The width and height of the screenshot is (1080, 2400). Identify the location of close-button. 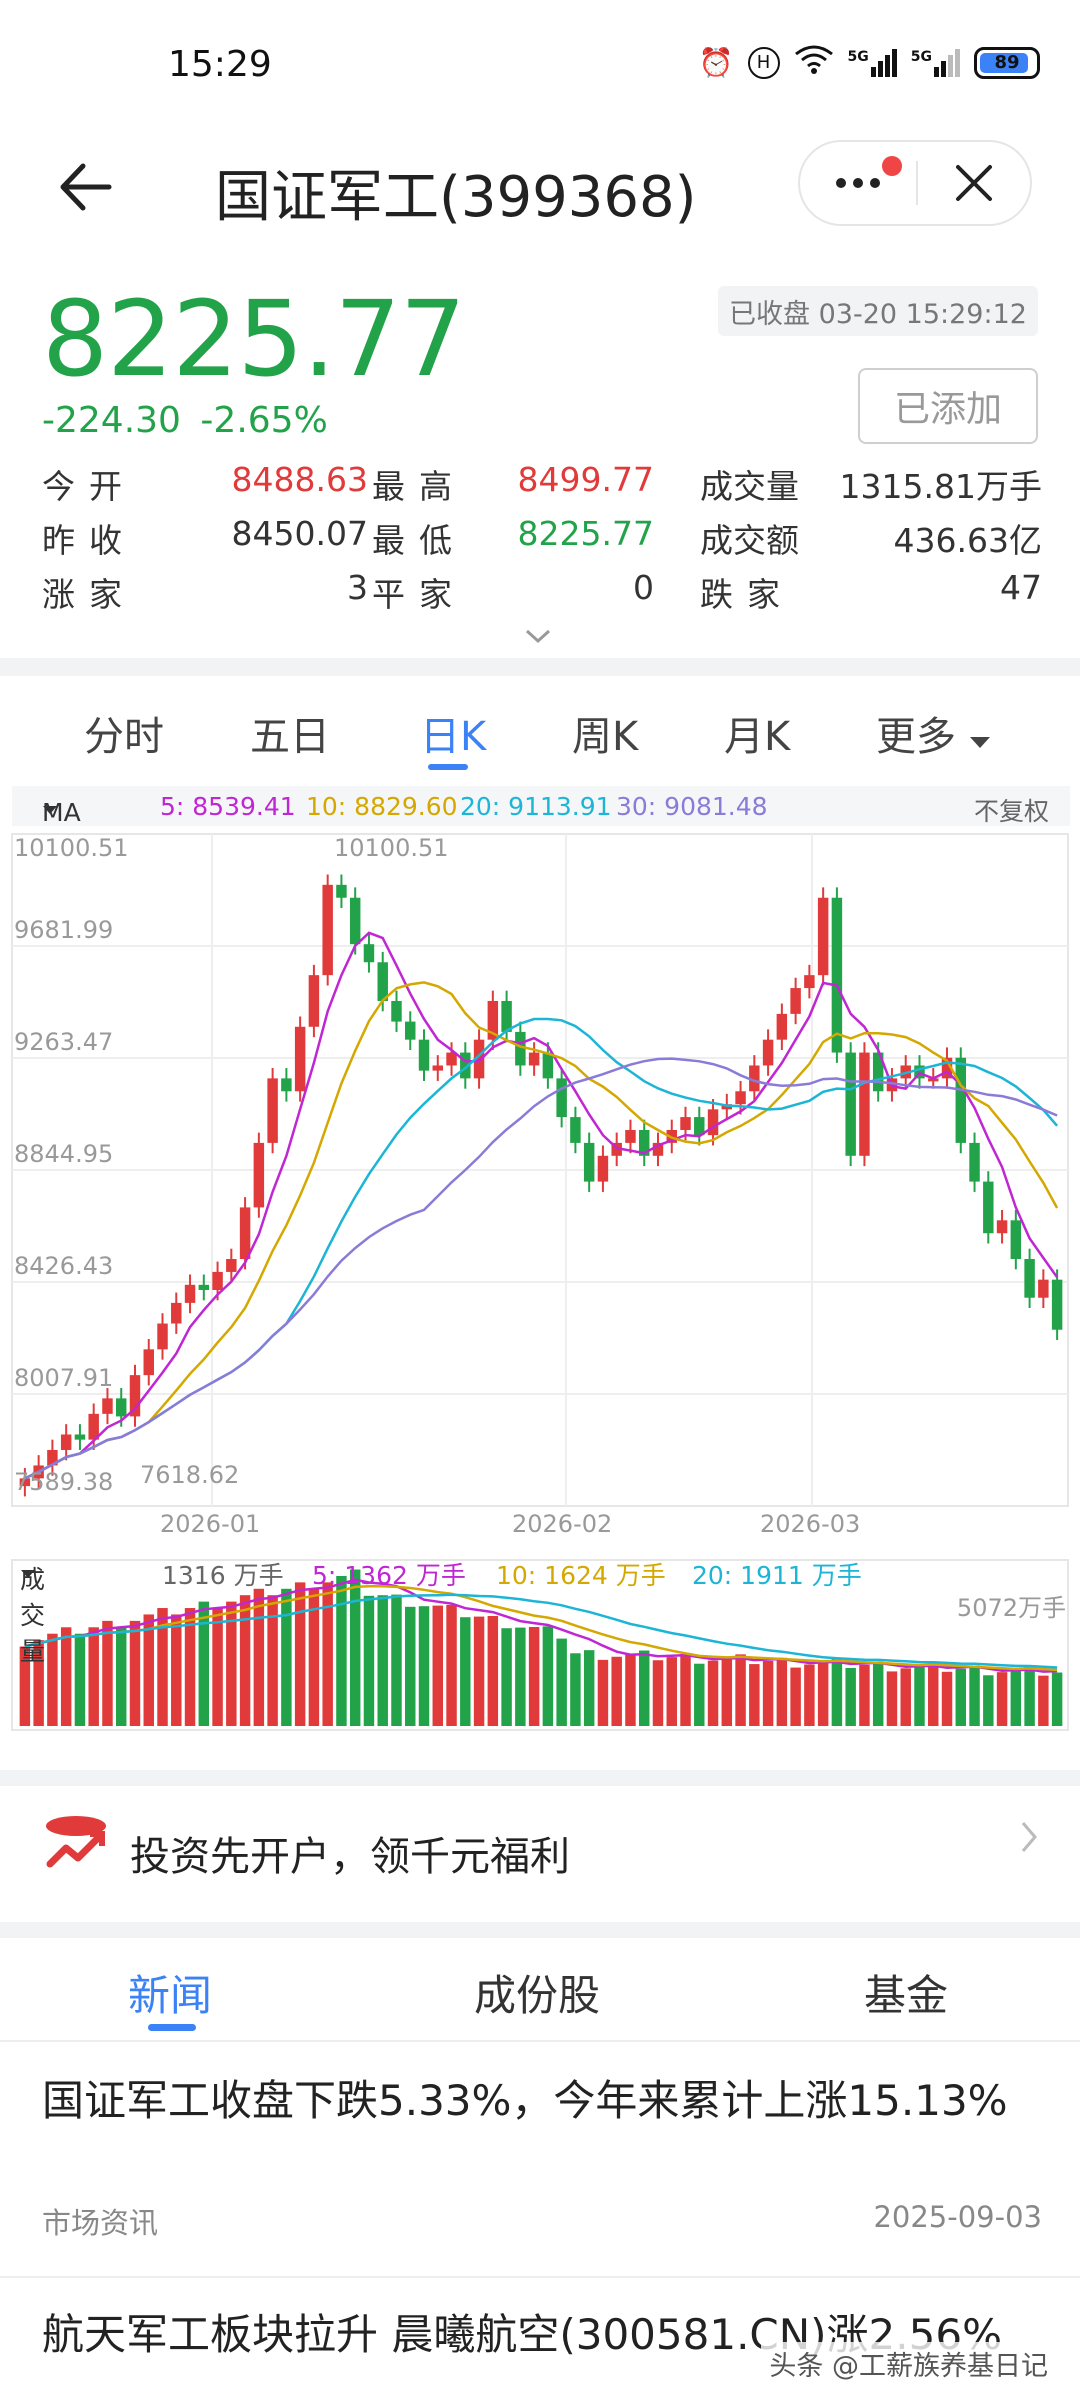
(974, 183).